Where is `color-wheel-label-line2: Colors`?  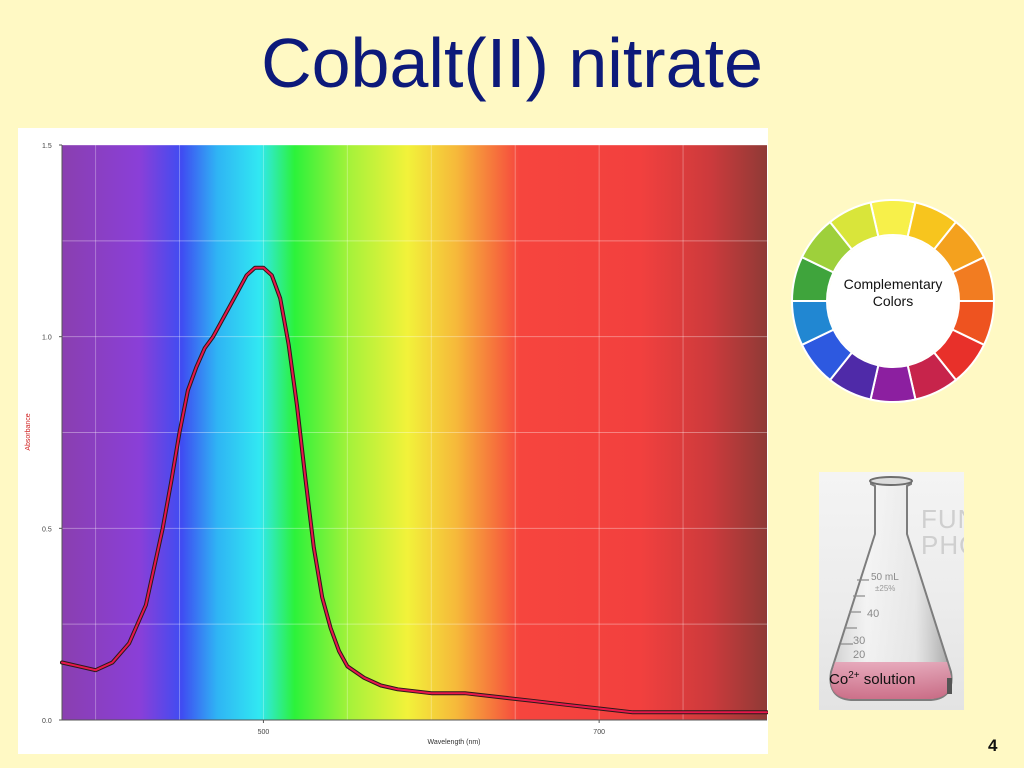 color-wheel-label-line2: Colors is located at coordinates (893, 301).